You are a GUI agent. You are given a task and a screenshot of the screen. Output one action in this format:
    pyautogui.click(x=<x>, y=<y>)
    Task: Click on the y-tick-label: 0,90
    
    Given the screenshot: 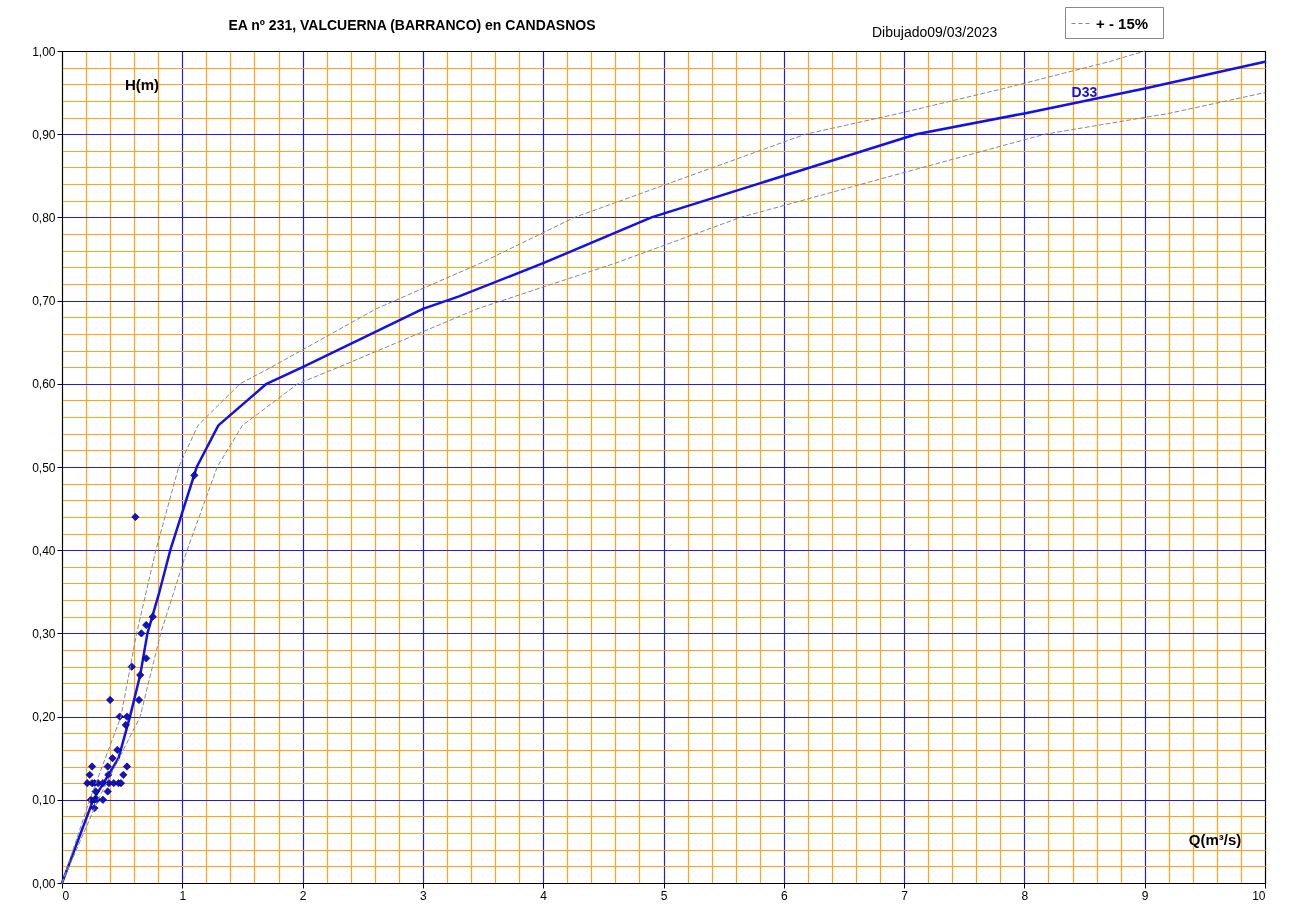 What is the action you would take?
    pyautogui.click(x=44, y=134)
    